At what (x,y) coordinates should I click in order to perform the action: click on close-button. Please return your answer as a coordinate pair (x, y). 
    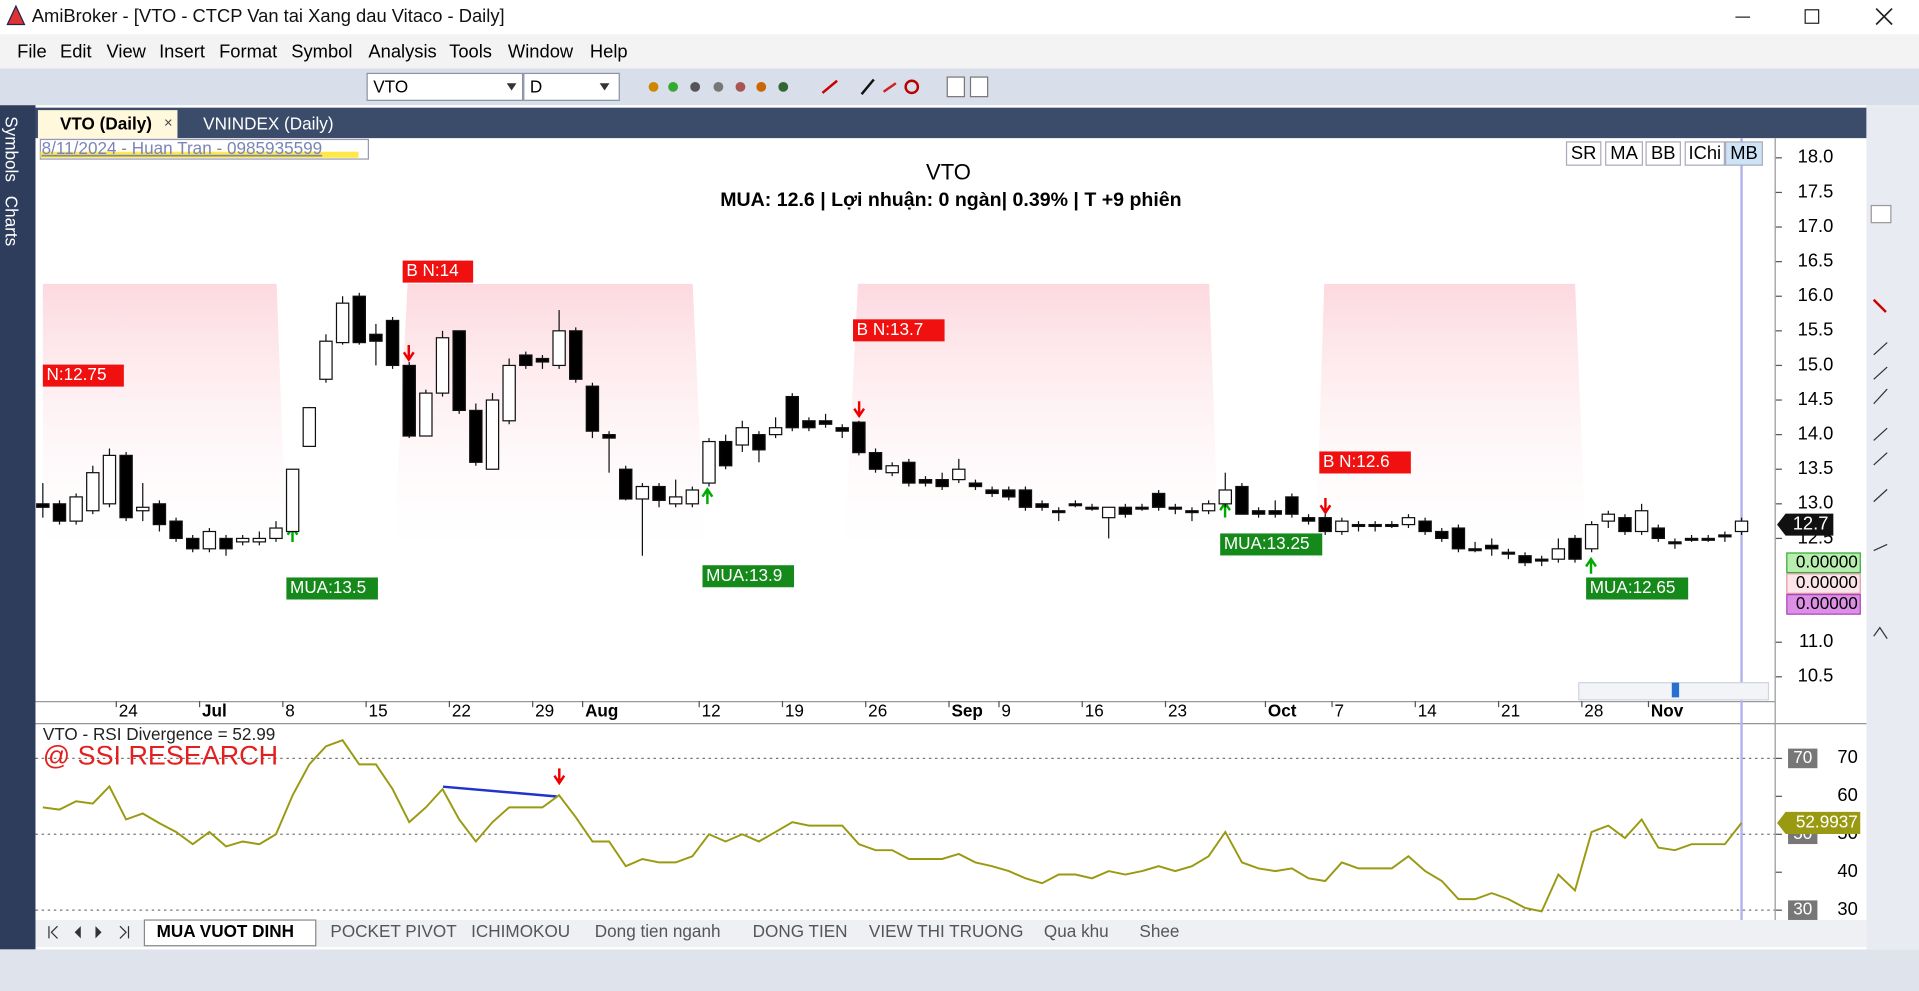
    Looking at the image, I should click on (1884, 16).